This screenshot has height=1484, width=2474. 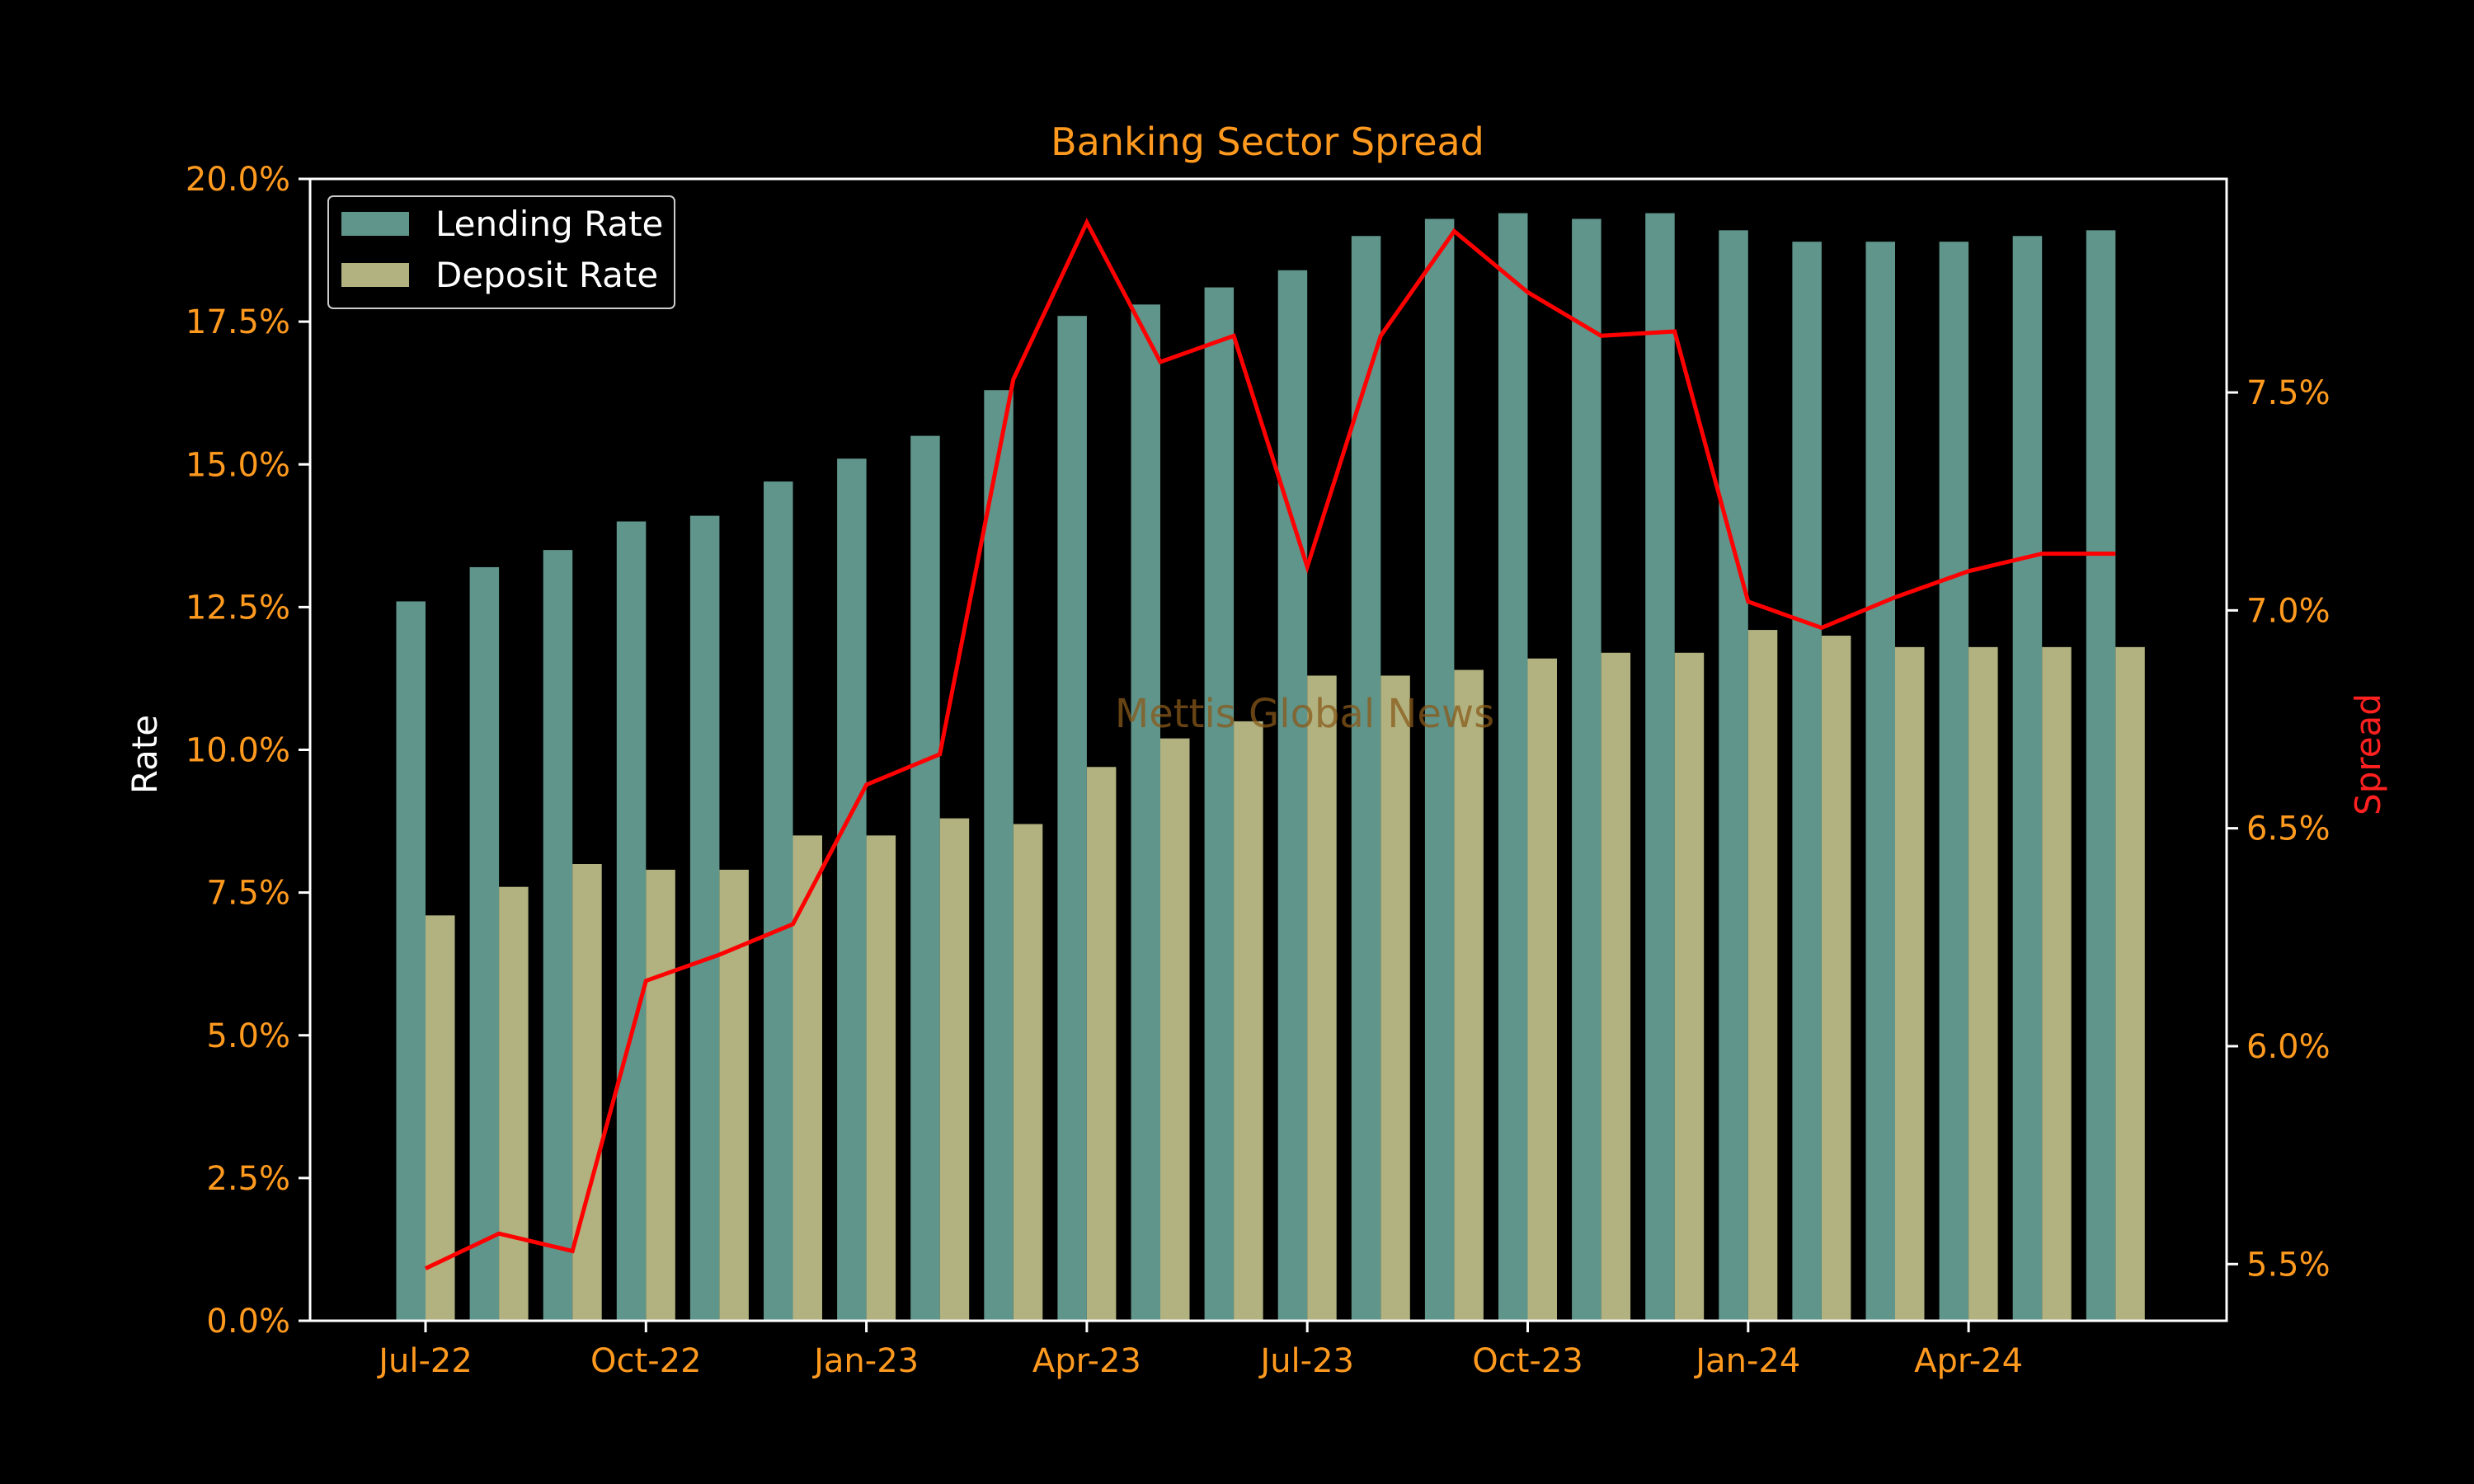 I want to click on legend-swatch-lending, so click(x=375, y=224).